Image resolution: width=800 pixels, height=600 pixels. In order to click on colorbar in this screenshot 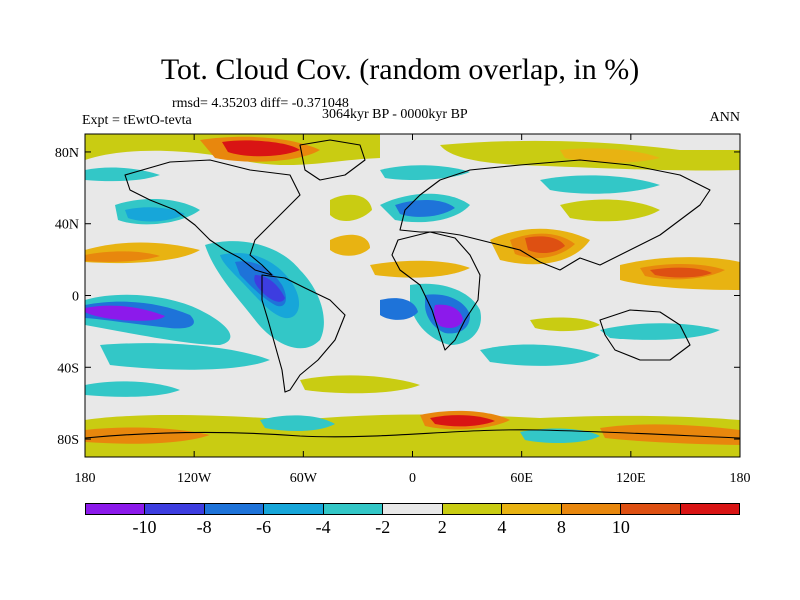, I will do `click(412, 509)`.